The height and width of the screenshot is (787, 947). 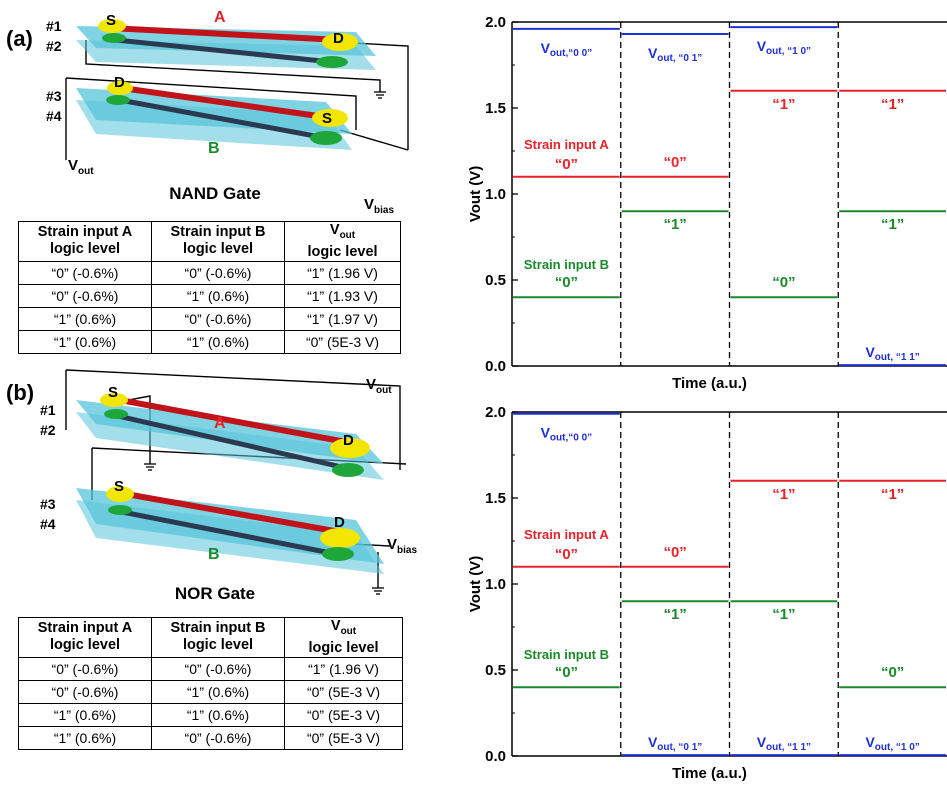 I want to click on table-row: “1” (0.6%) “0” (-0.6%) “0” (5E-3 V), so click(x=210, y=737).